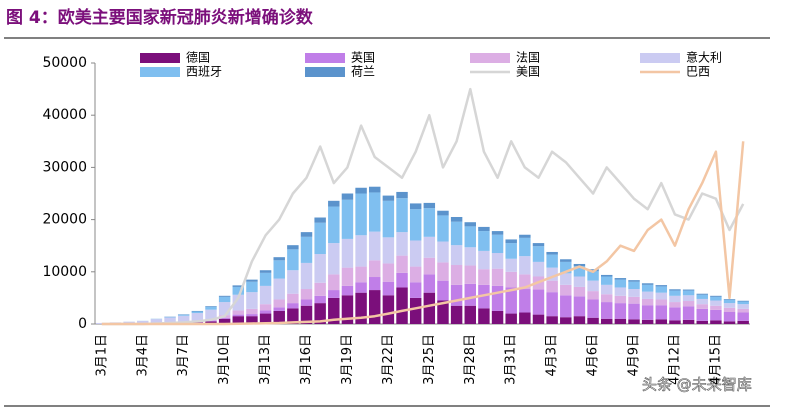  What do you see at coordinates (82, 324) in the screenshot?
I see `y-tick-label: 0` at bounding box center [82, 324].